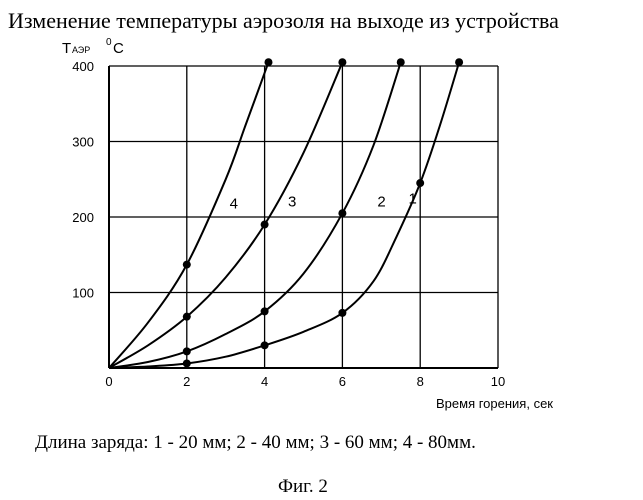 This screenshot has width=643, height=500. Describe the element at coordinates (303, 486) in the screenshot. I see `figure-label: Фиг. 2` at that location.